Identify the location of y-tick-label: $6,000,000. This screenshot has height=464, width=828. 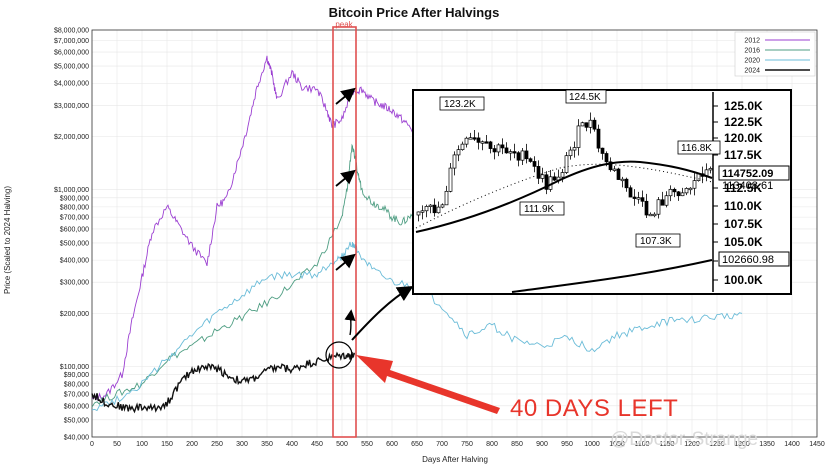
(71, 53).